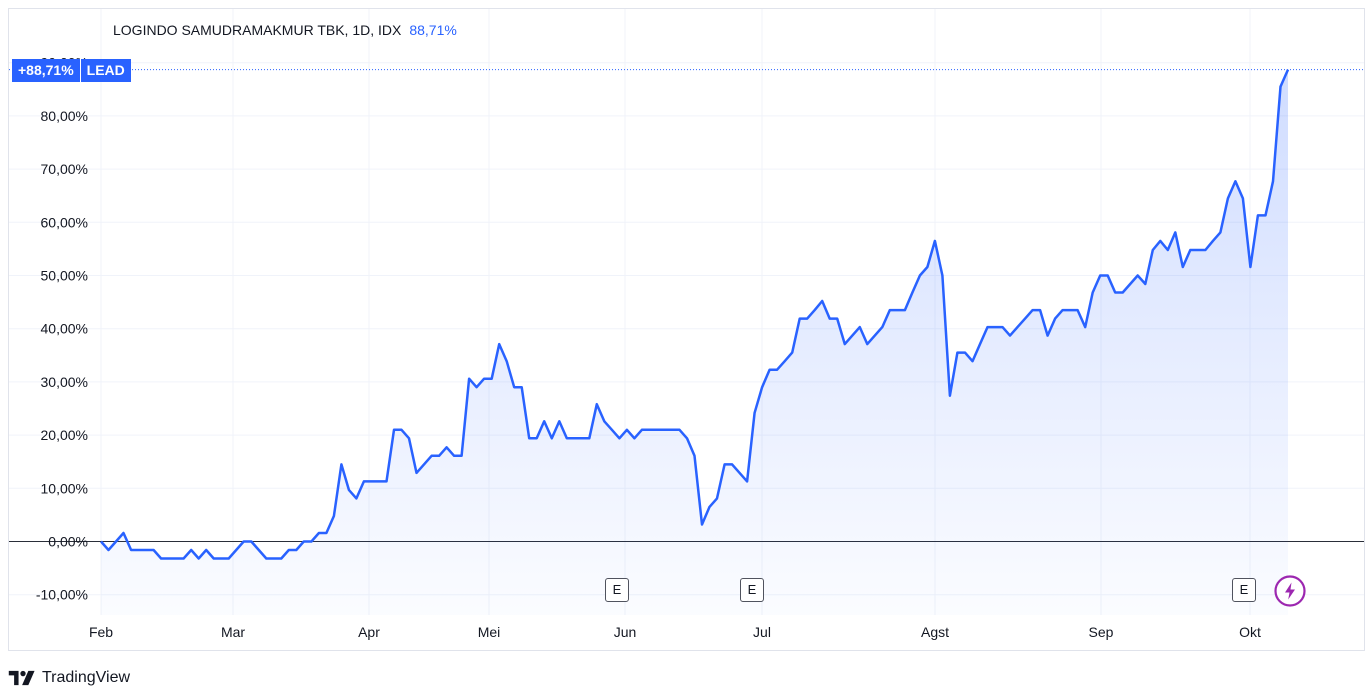 The image size is (1366, 690). I want to click on badge-separator, so click(80, 70).